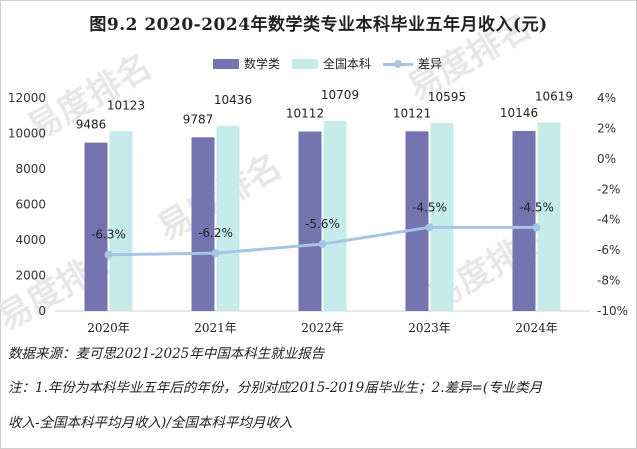 This screenshot has height=449, width=637. Describe the element at coordinates (398, 64) in the screenshot. I see `legend-swatch-diff` at that location.